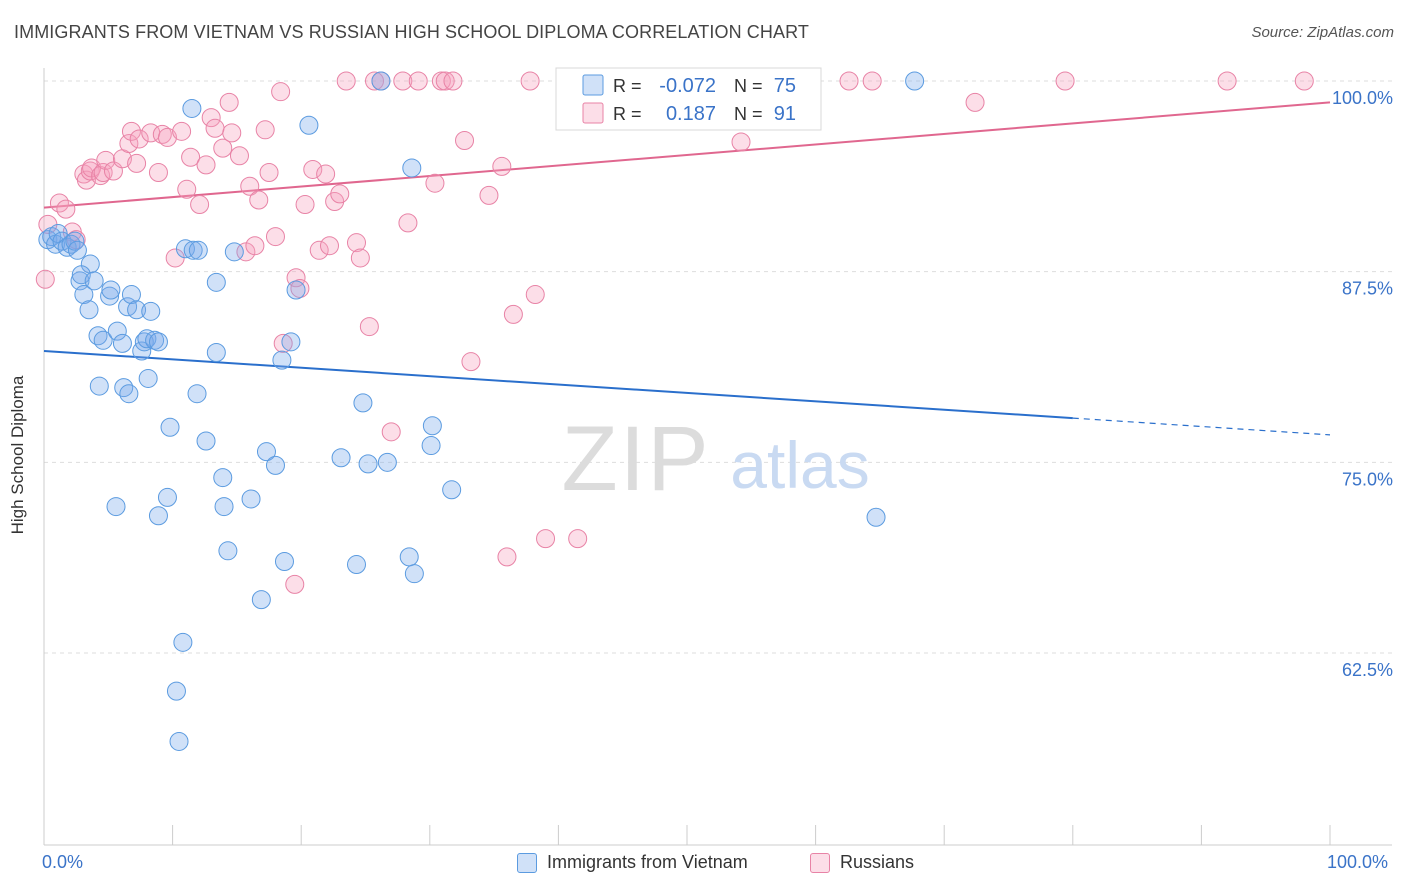 Image resolution: width=1406 pixels, height=892 pixels. Describe the element at coordinates (688, 99) in the screenshot. I see `correlation-legend: R = -0.072 N = 75 R = 0.187 N = 91` at that location.